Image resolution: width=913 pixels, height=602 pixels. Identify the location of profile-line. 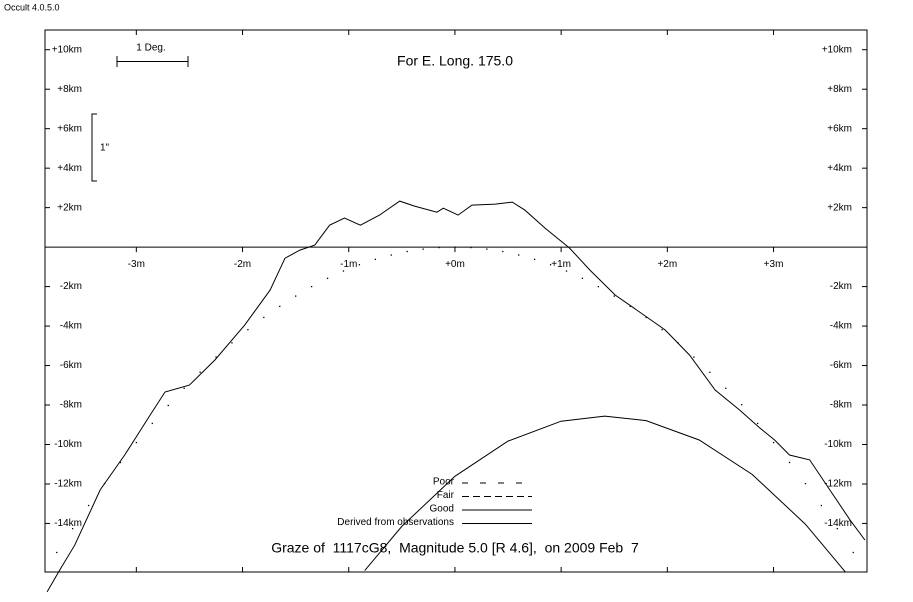
(605, 493).